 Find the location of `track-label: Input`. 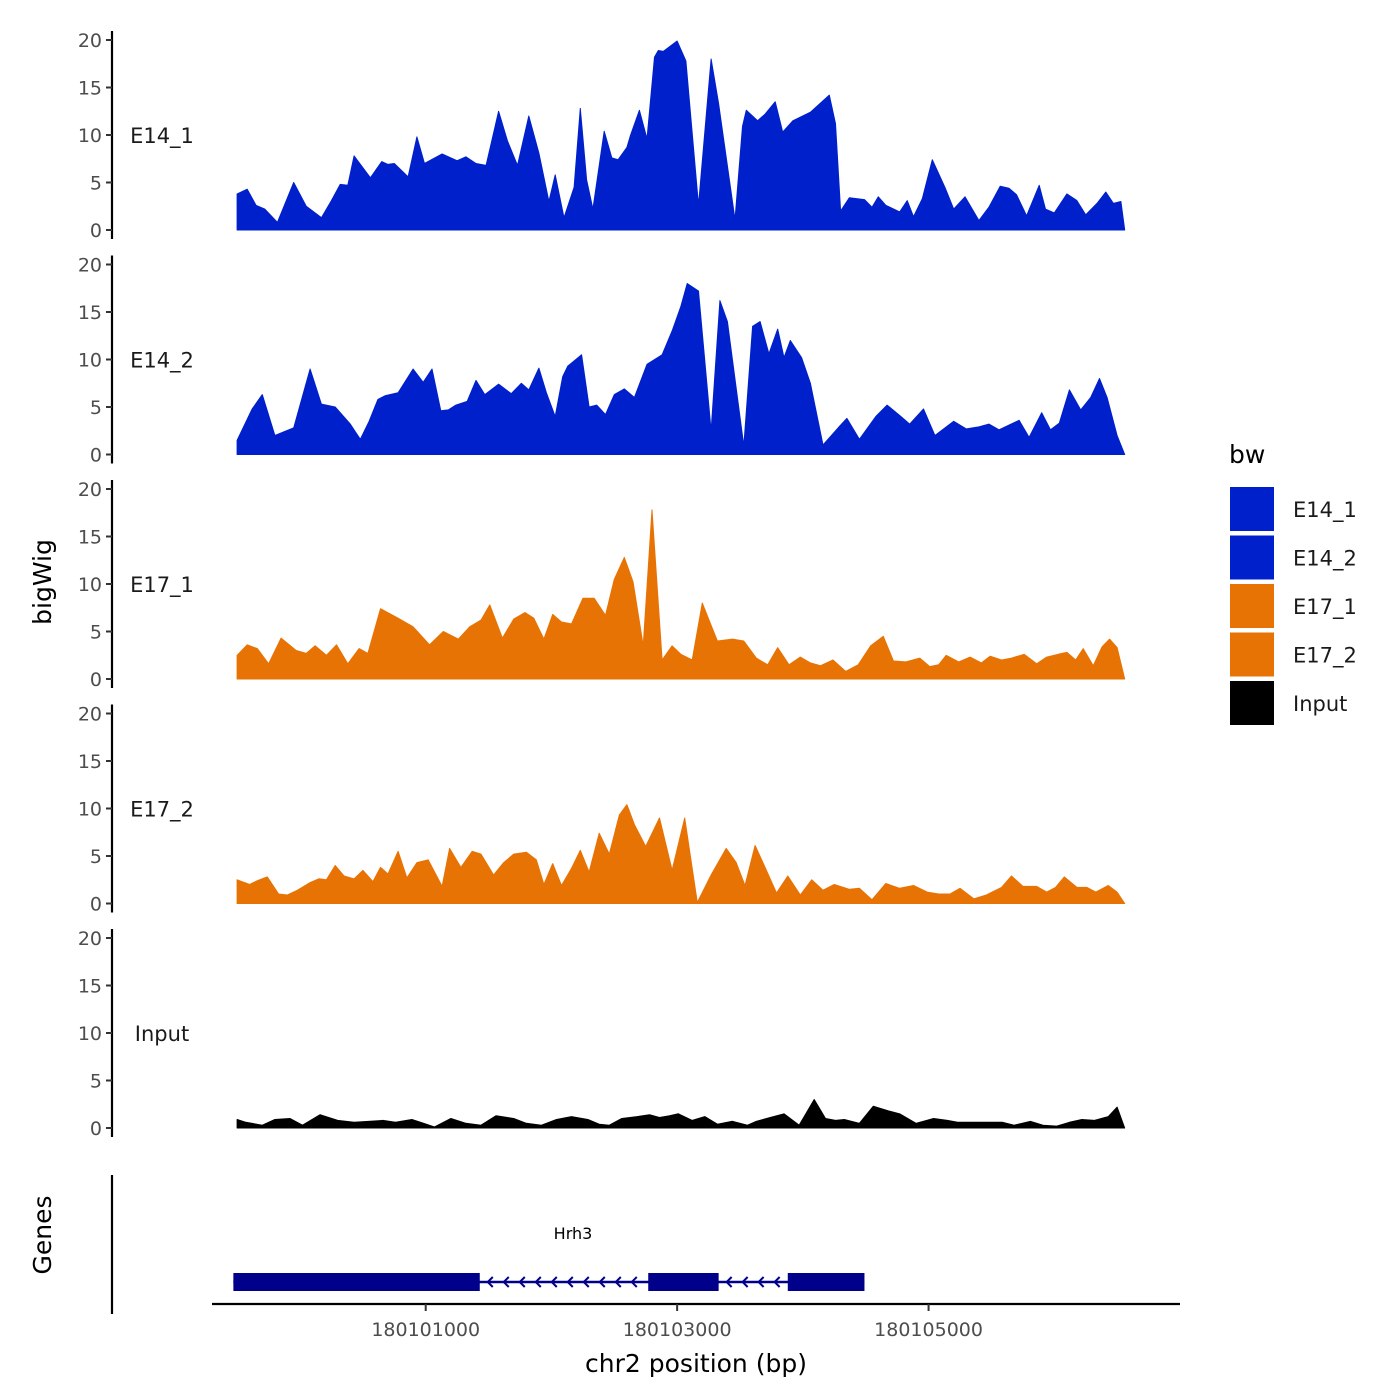

track-label: Input is located at coordinates (162, 1034).